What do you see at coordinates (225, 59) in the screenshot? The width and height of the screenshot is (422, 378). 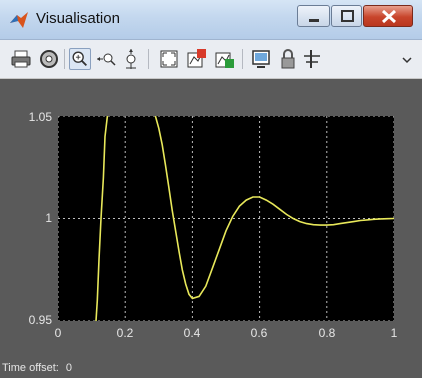 I see `restore-axes-icon` at bounding box center [225, 59].